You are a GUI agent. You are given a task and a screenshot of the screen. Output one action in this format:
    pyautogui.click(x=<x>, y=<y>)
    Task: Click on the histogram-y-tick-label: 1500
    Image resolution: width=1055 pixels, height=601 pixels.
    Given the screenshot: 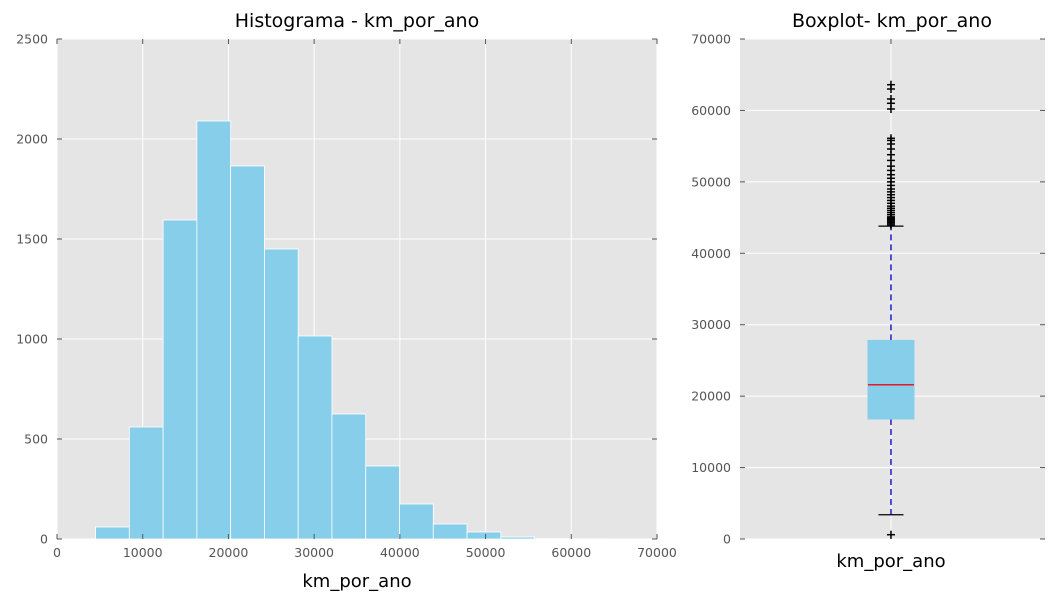 What is the action you would take?
    pyautogui.click(x=32, y=239)
    